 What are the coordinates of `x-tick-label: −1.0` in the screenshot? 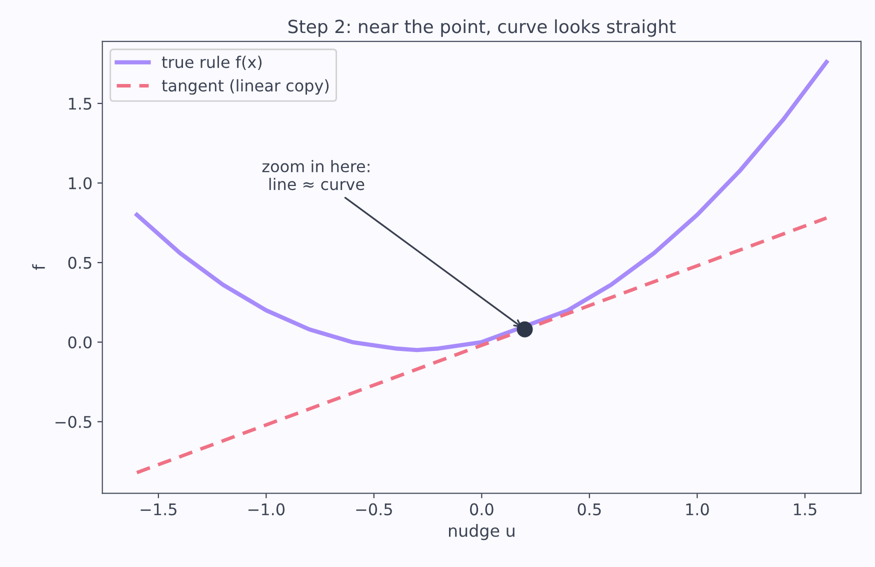 It's located at (266, 509).